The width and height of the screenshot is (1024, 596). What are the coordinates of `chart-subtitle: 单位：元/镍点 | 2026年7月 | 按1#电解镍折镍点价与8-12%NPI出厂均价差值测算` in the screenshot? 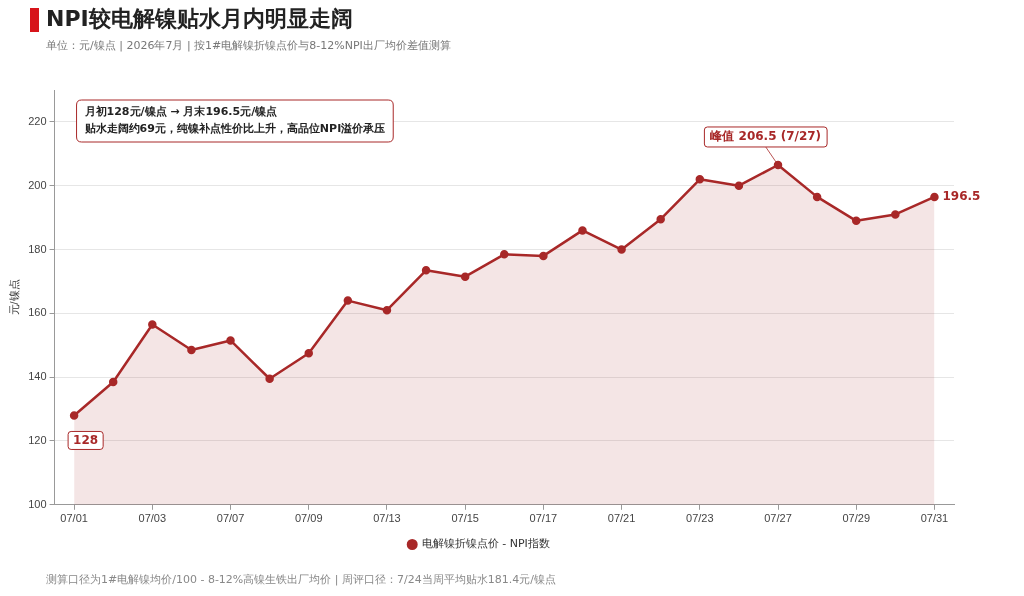 It's located at (248, 45).